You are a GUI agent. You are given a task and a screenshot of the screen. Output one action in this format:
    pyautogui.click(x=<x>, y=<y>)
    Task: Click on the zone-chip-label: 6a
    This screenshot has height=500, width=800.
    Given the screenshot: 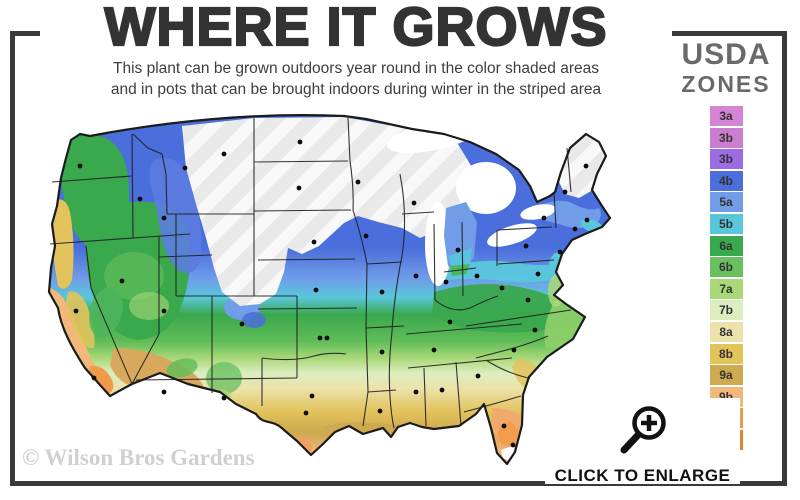 What is the action you would take?
    pyautogui.click(x=726, y=245)
    